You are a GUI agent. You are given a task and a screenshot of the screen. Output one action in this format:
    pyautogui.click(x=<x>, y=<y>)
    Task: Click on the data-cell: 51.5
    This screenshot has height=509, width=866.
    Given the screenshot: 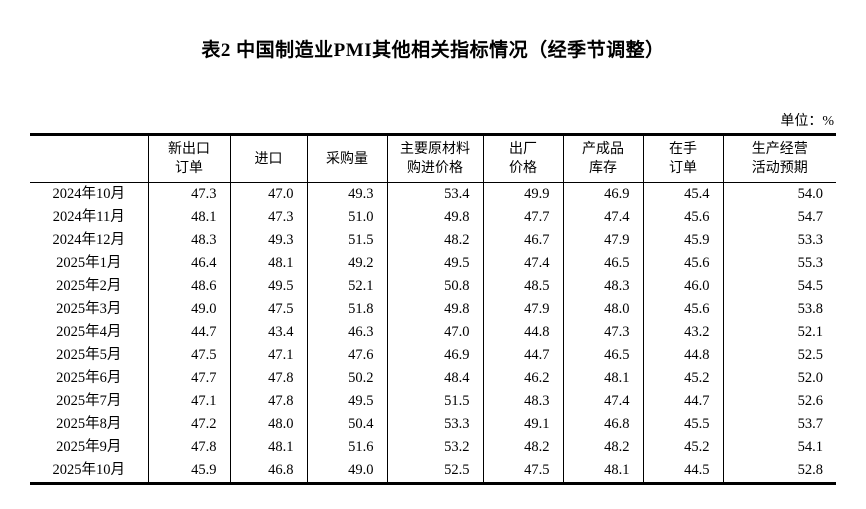 What is the action you would take?
    pyautogui.click(x=434, y=401)
    